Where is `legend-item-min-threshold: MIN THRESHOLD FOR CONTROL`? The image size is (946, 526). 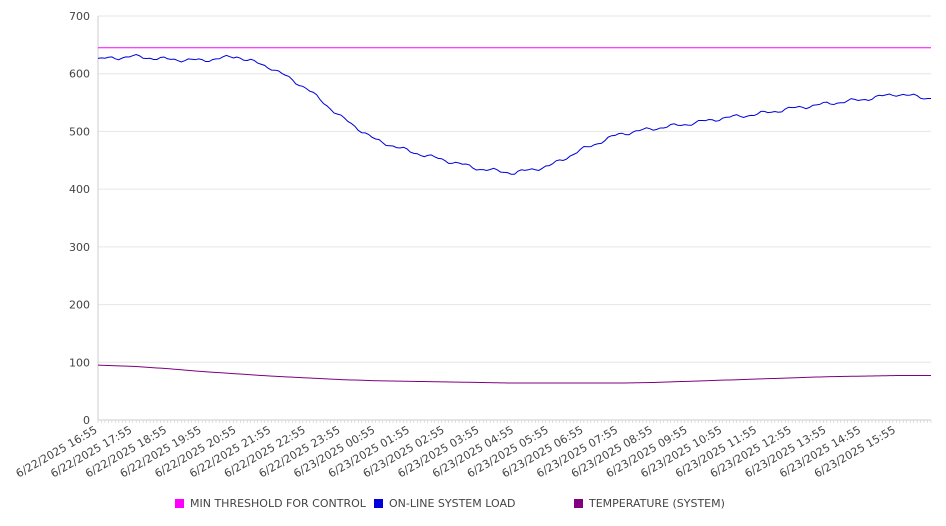
legend-item-min-threshold: MIN THRESHOLD FOR CONTROL is located at coordinates (270, 503).